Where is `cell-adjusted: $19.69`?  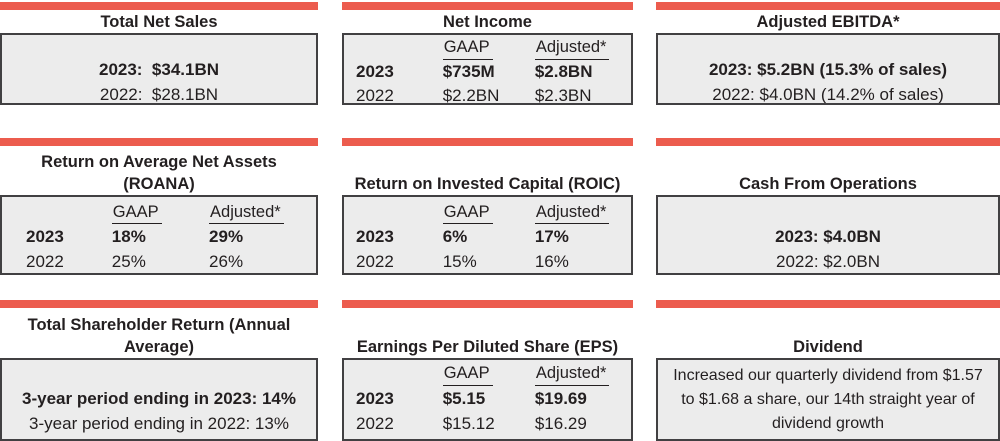
cell-adjusted: $19.69 is located at coordinates (560, 398).